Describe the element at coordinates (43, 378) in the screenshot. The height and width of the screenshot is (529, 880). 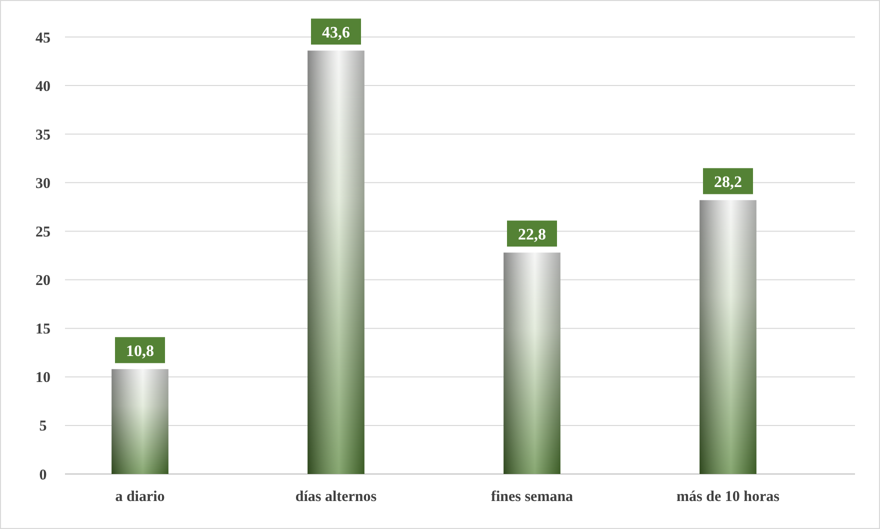
I see `y-tick-label: 10` at that location.